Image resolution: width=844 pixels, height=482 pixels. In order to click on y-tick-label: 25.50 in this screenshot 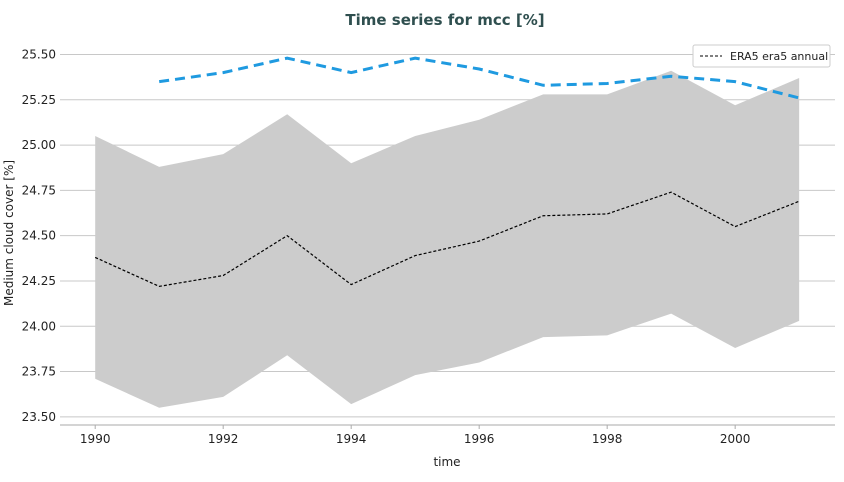, I will do `click(39, 54)`.